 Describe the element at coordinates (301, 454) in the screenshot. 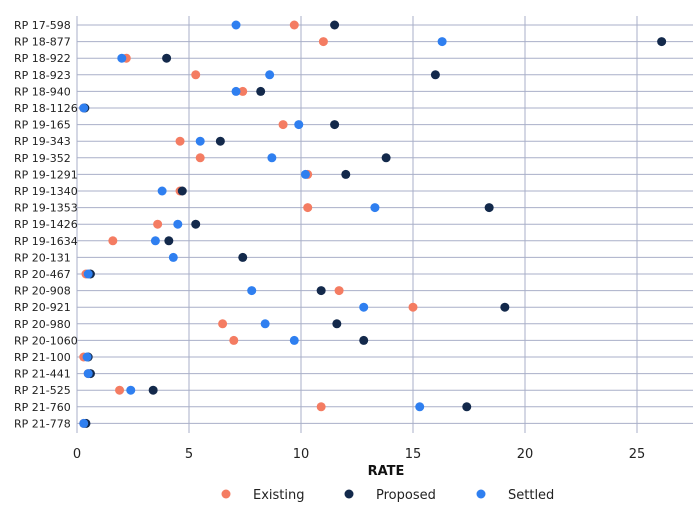

I see `x-tick-label: 10` at that location.